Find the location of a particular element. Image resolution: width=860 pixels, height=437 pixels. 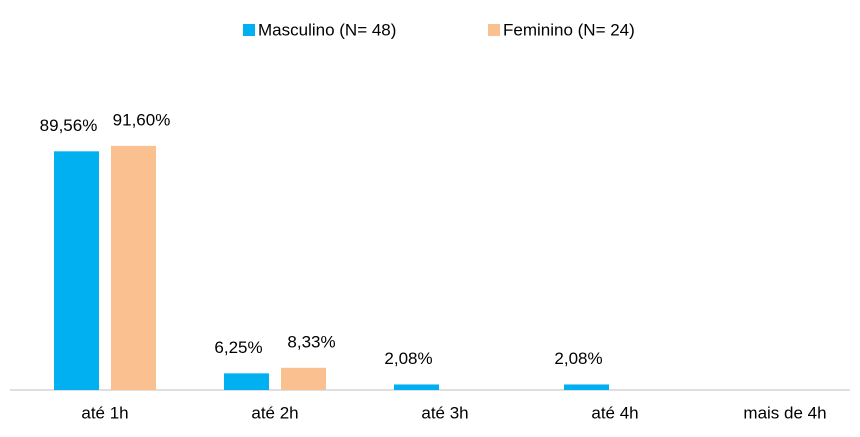

legend-label: Masculino (N= 48) is located at coordinates (327, 29).